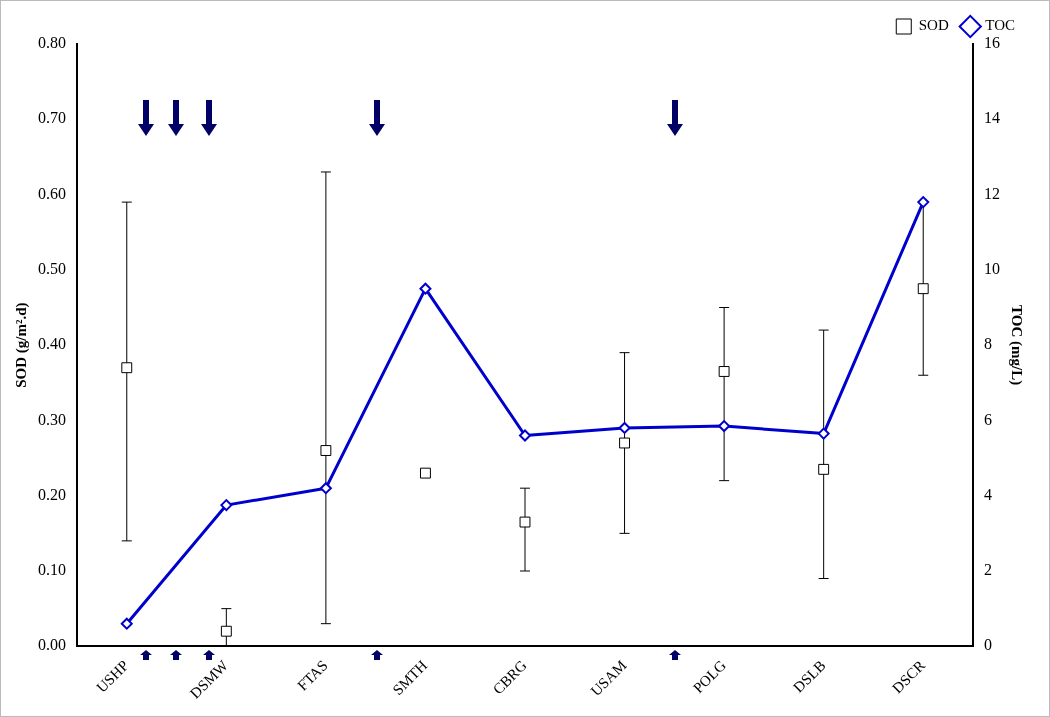 The width and height of the screenshot is (1050, 717). I want to click on y2-tick-label: 0, so click(988, 645).